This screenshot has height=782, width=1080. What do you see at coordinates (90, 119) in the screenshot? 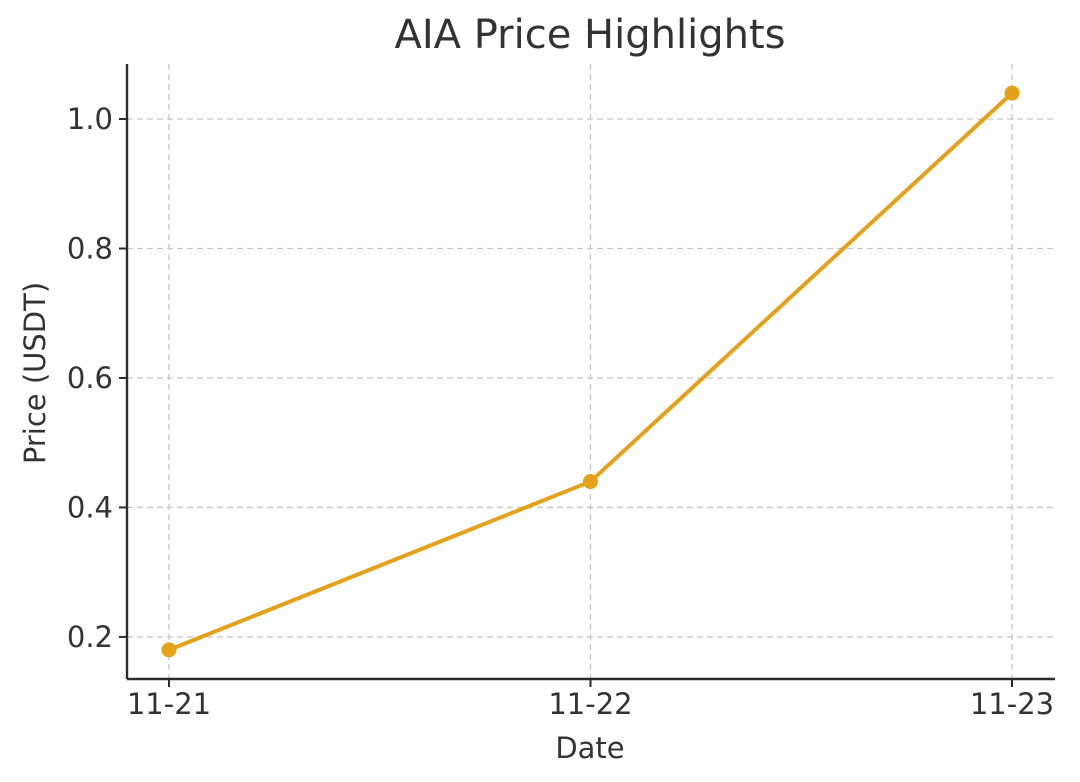
I see `y-tick-label: 1.0` at bounding box center [90, 119].